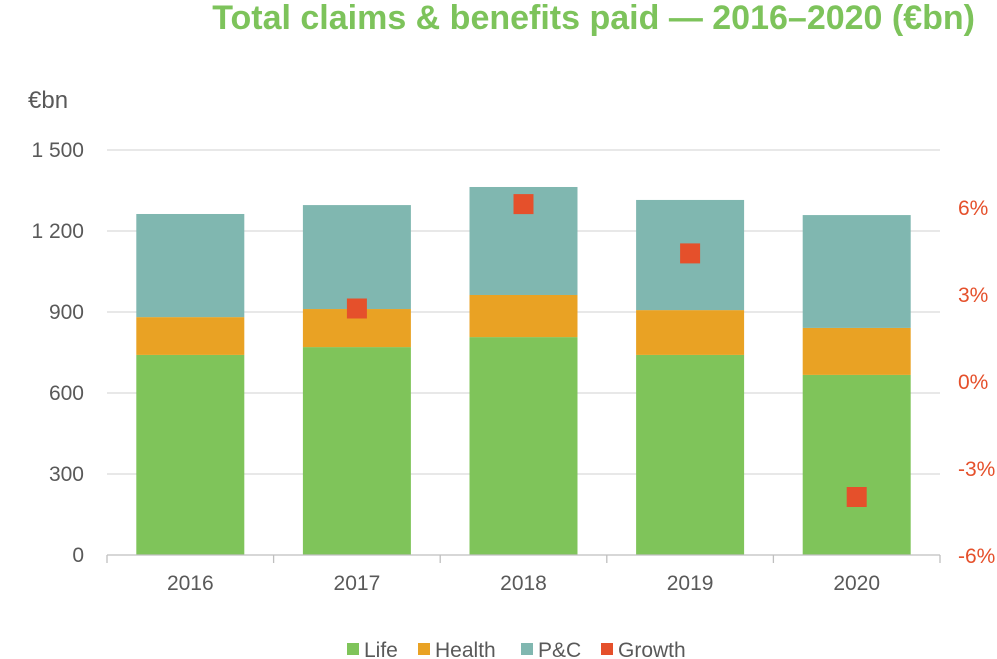 The height and width of the screenshot is (659, 997). Describe the element at coordinates (57, 231) in the screenshot. I see `y-tick-label: 1 200` at that location.